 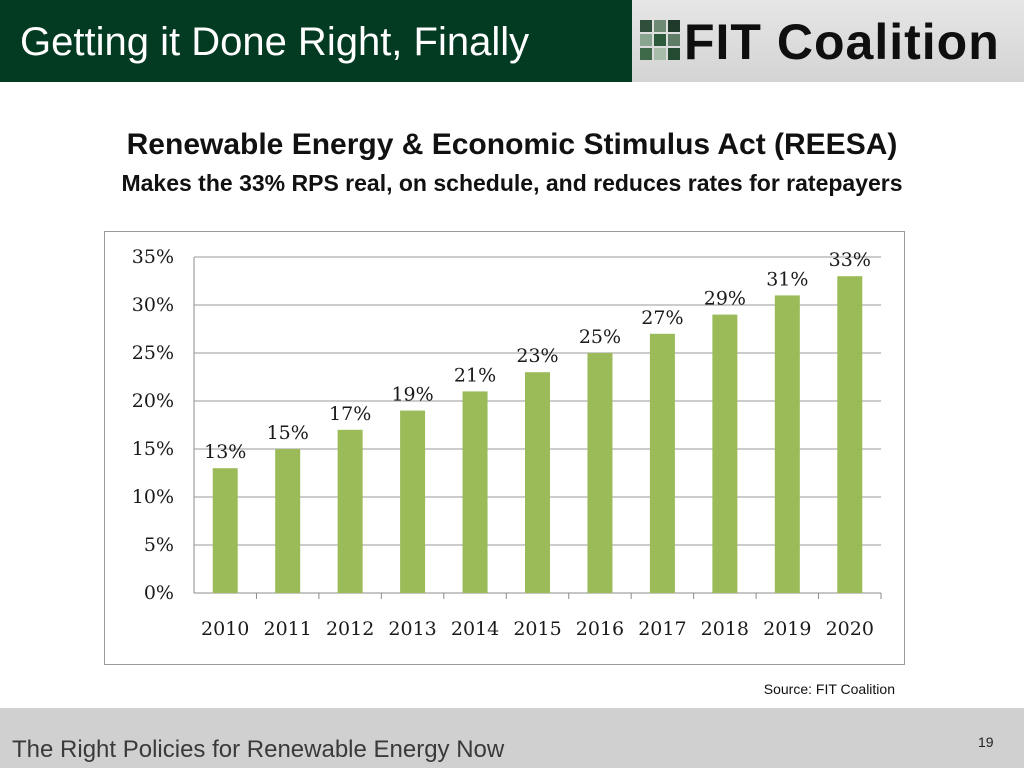 What do you see at coordinates (159, 593) in the screenshot?
I see `y-tick-label: 0%` at bounding box center [159, 593].